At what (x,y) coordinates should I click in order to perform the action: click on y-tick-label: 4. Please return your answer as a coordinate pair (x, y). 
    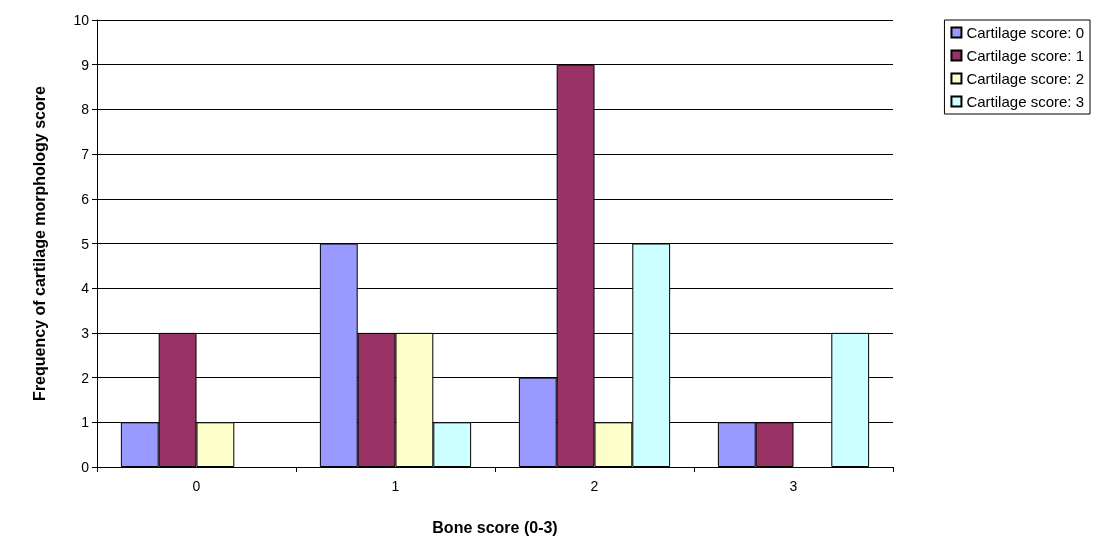
    Looking at the image, I should click on (85, 288).